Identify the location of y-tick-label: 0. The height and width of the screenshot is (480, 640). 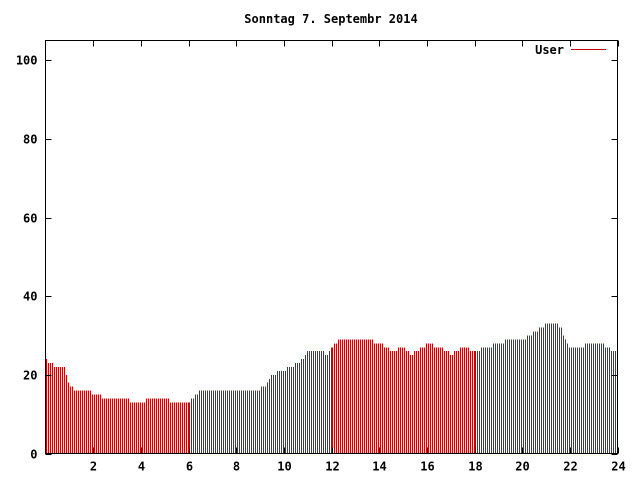
(33, 455).